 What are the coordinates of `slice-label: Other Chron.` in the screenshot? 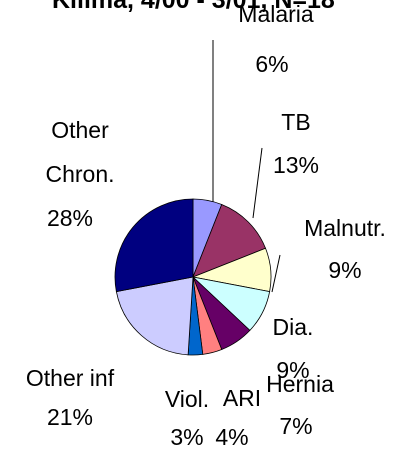 It's located at (80, 152).